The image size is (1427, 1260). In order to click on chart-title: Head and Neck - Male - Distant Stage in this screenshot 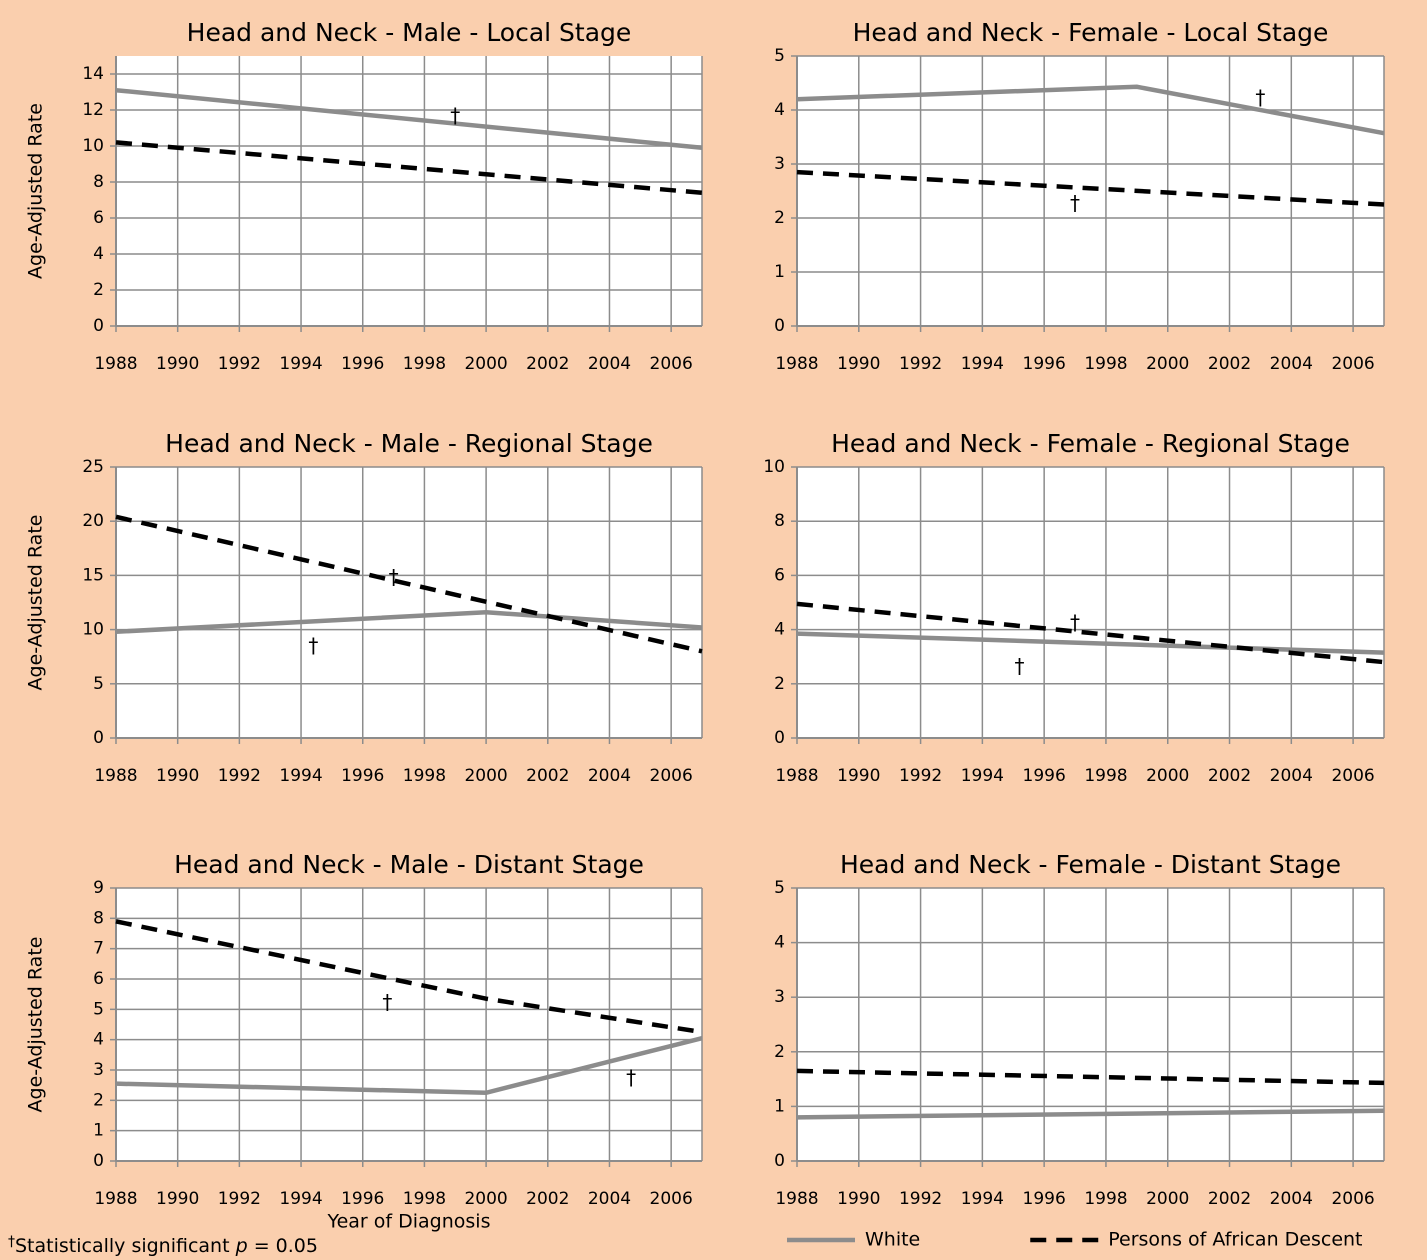, I will do `click(409, 864)`.